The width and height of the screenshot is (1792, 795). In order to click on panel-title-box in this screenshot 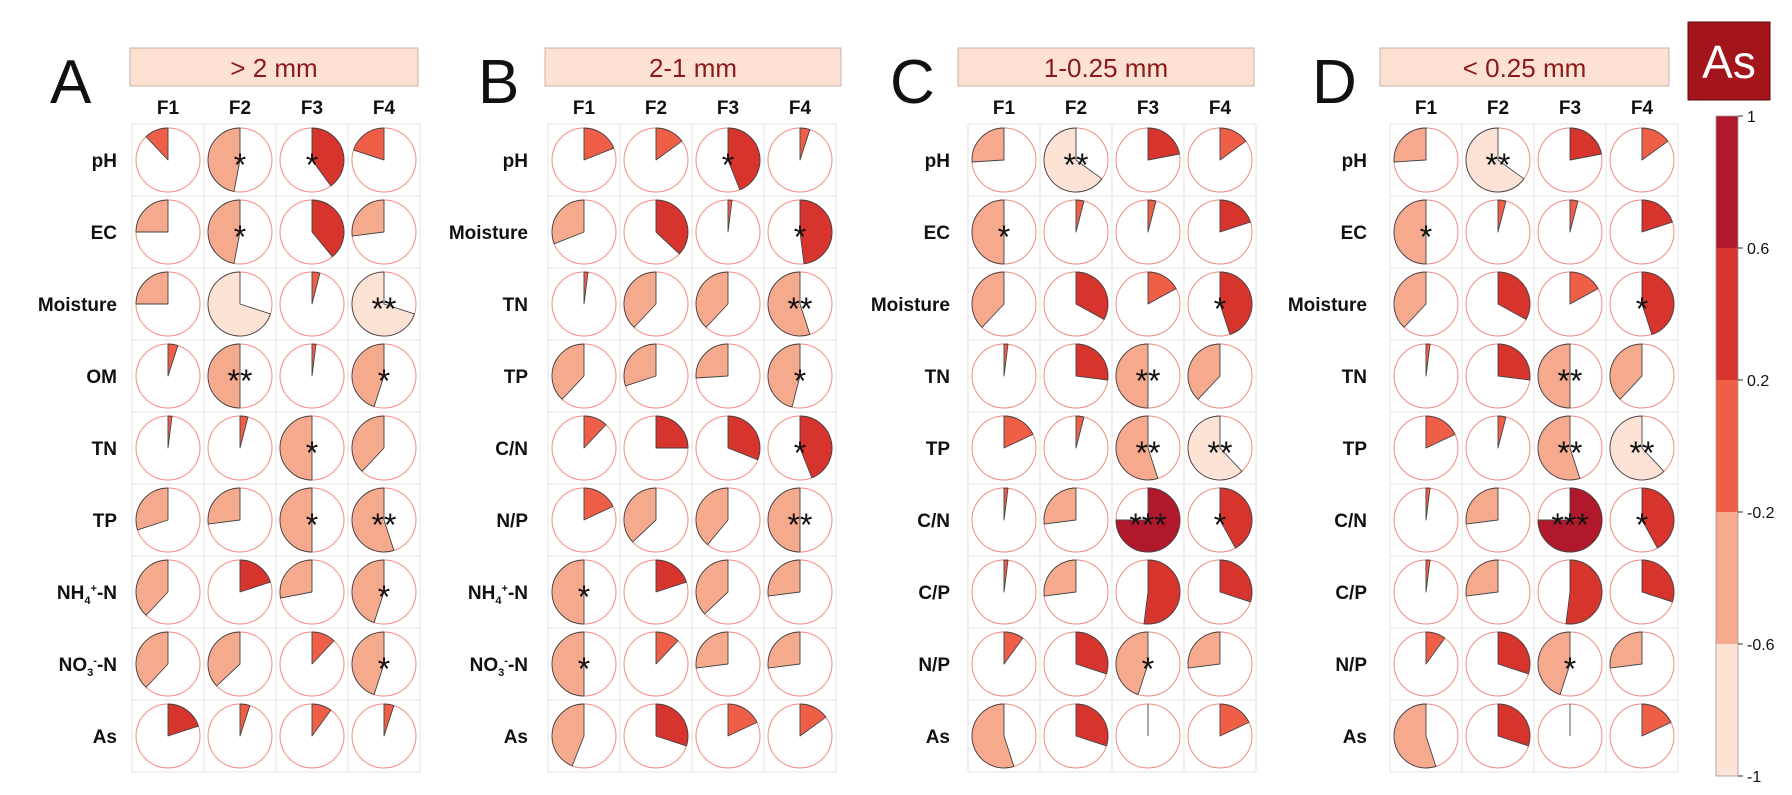, I will do `click(693, 67)`.